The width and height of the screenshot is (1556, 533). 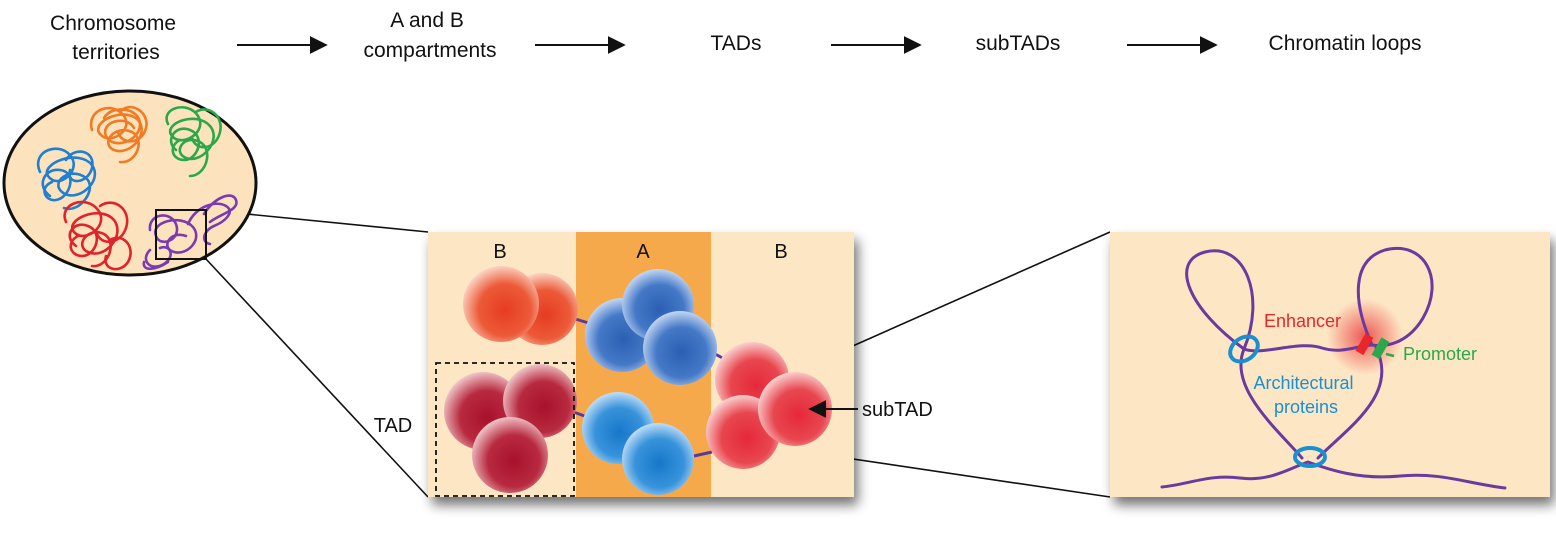 I want to click on step-compartments: A and B compartments, so click(x=429, y=35).